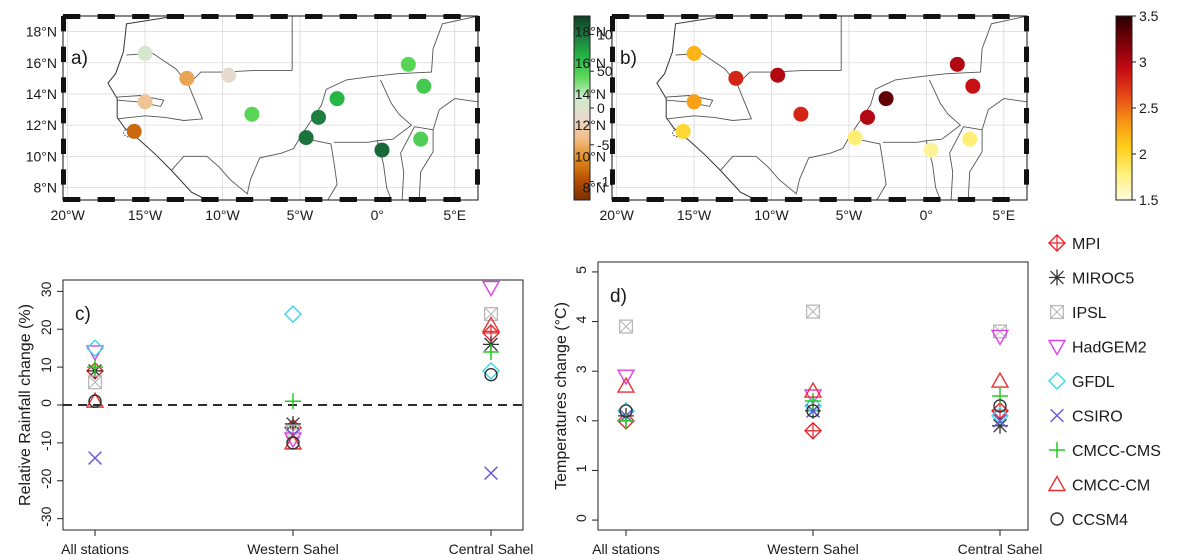  Describe the element at coordinates (95, 548) in the screenshot. I see `x-tick-label: All stations` at that location.